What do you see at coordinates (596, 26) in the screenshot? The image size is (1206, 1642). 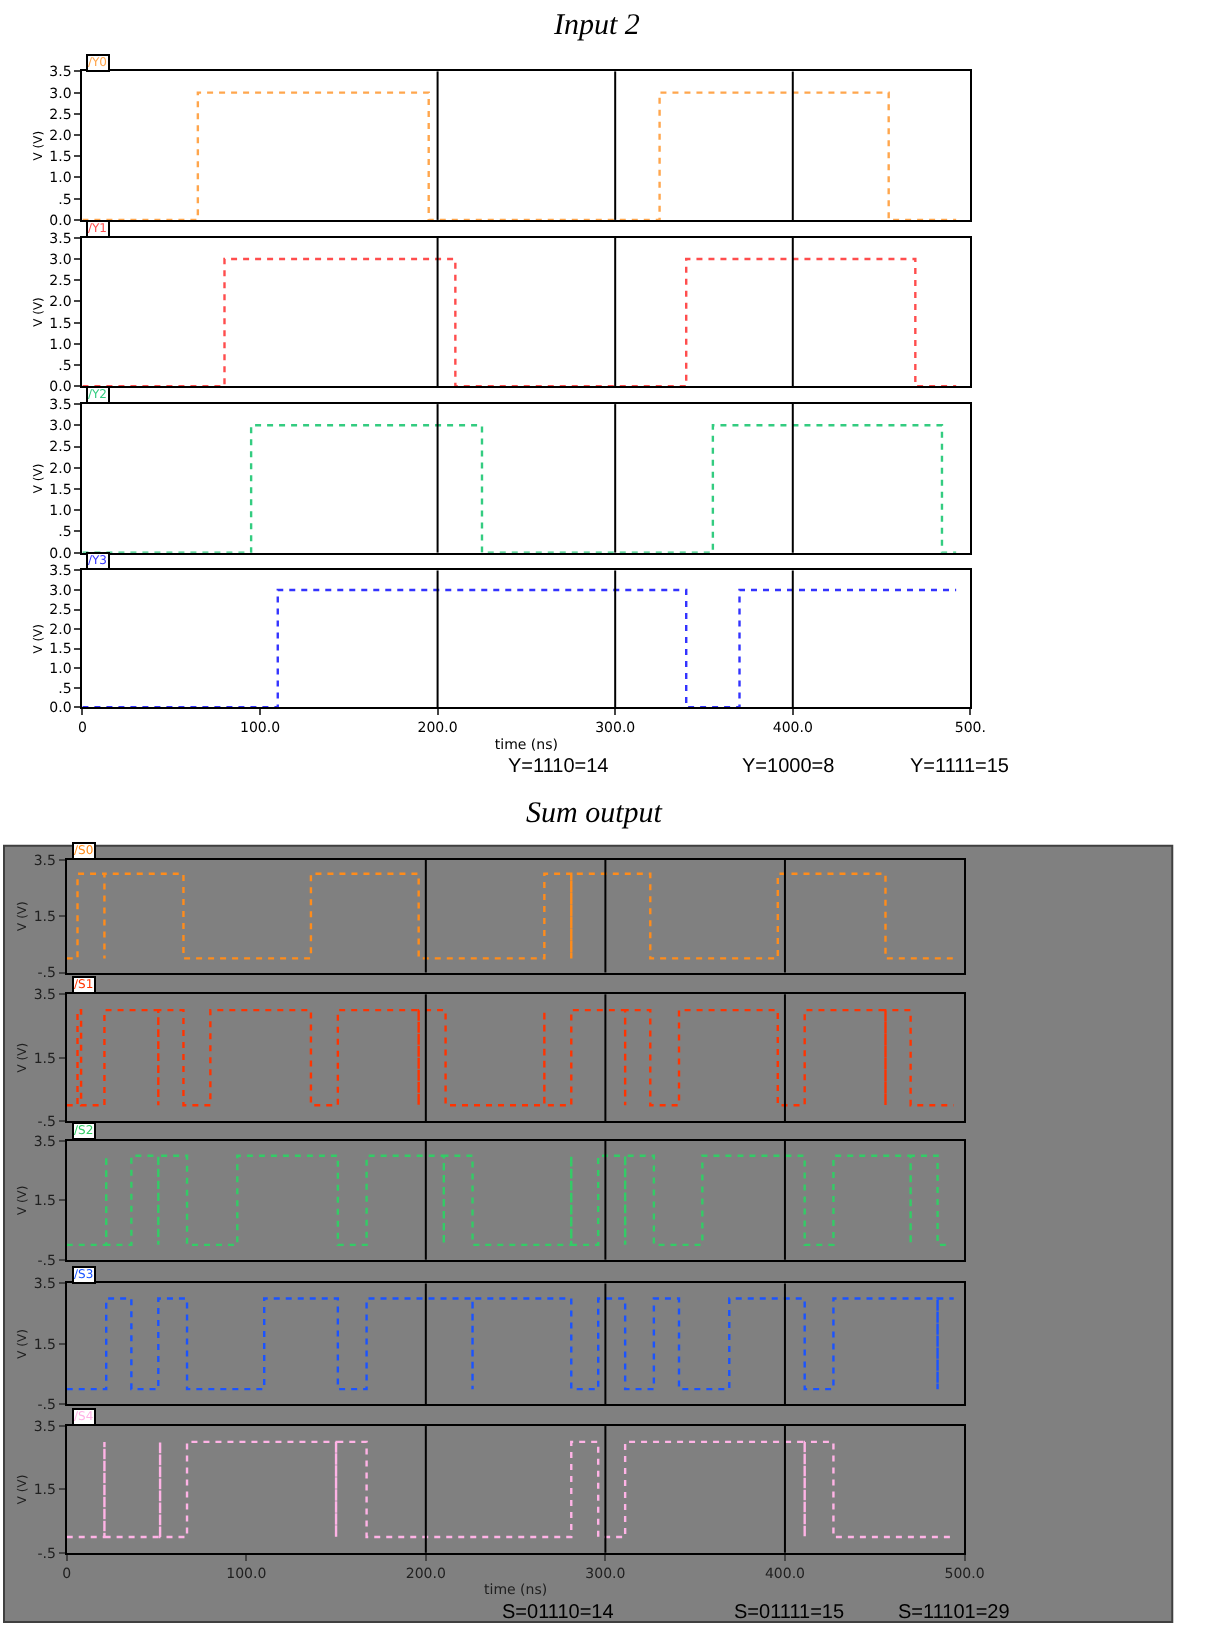 I see `chart-title: Input 2` at bounding box center [596, 26].